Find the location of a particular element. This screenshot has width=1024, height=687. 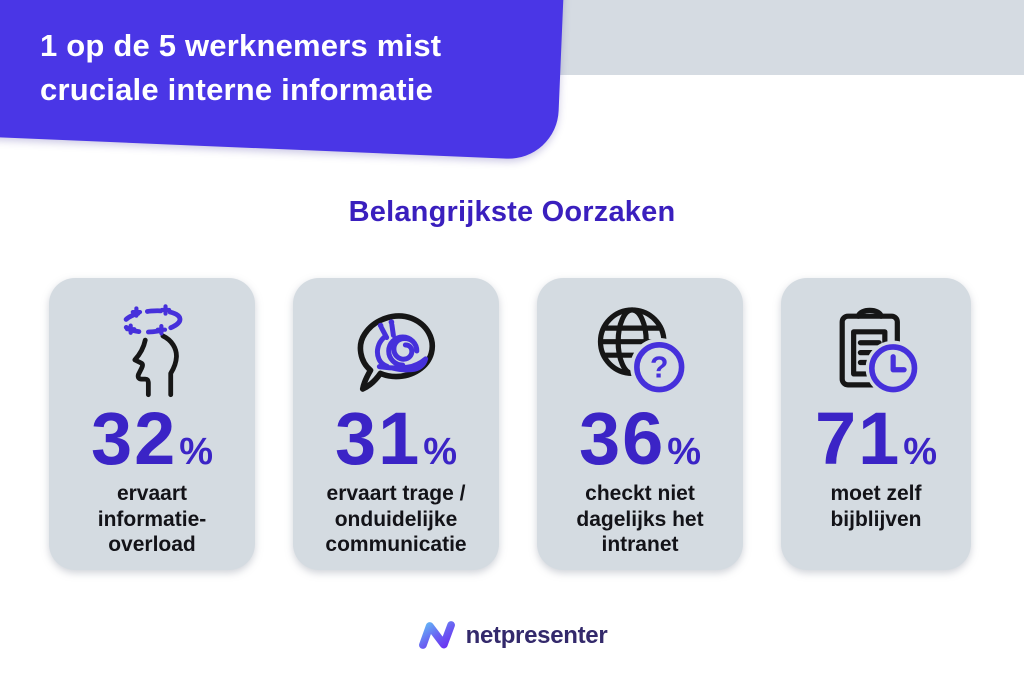

stat-value-row: 32 % is located at coordinates (152, 439).